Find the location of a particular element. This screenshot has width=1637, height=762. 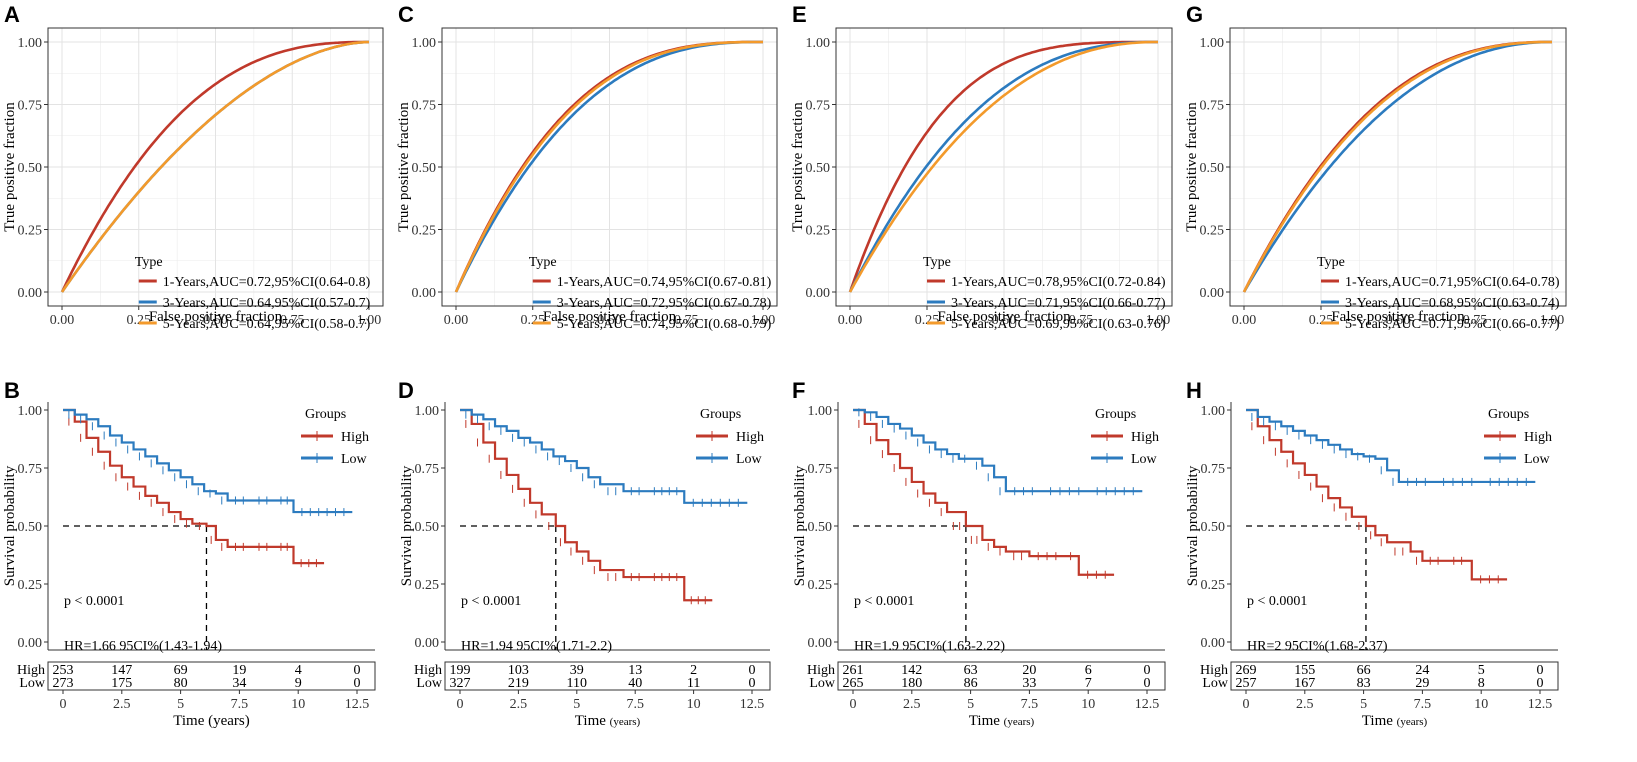

roc-x-tick-label: 0.00 is located at coordinates (850, 320).